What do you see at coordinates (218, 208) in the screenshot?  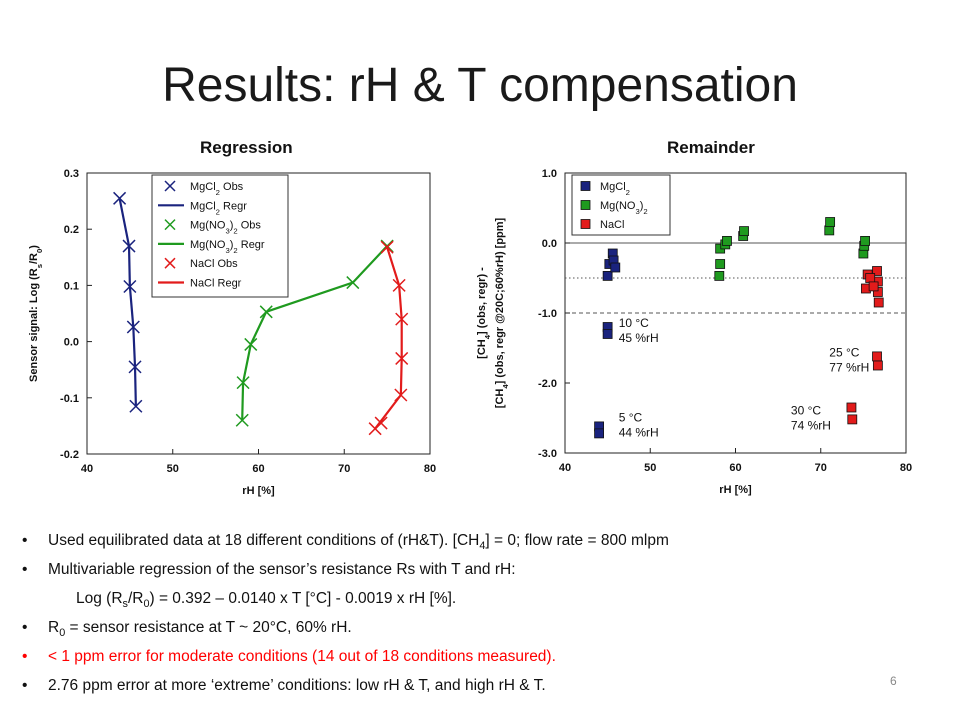 I see `legend-label: MgCl2 Regr` at bounding box center [218, 208].